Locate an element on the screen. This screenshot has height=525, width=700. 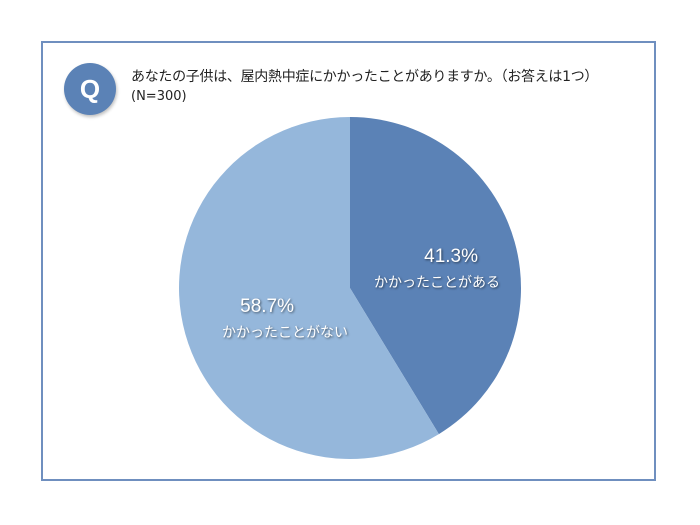
pie-slice-yes is located at coordinates (436, 276).